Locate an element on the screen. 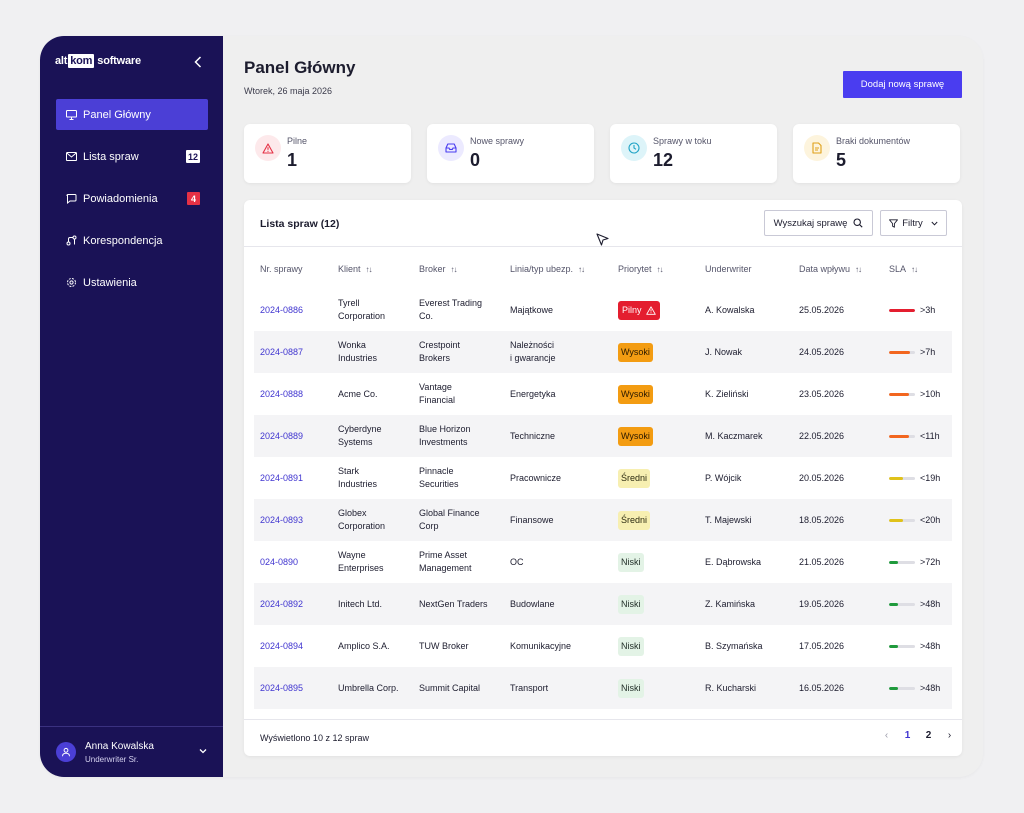 This screenshot has height=813, width=1024. user-role: Underwriter Sr. is located at coordinates (112, 759).